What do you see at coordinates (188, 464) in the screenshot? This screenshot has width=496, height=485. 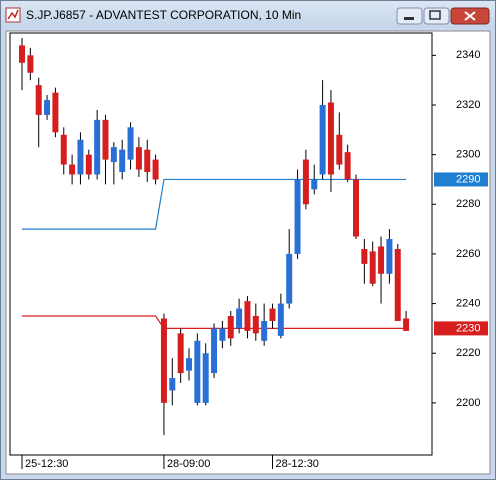 I see `x-tick-label: 28-09:00` at bounding box center [188, 464].